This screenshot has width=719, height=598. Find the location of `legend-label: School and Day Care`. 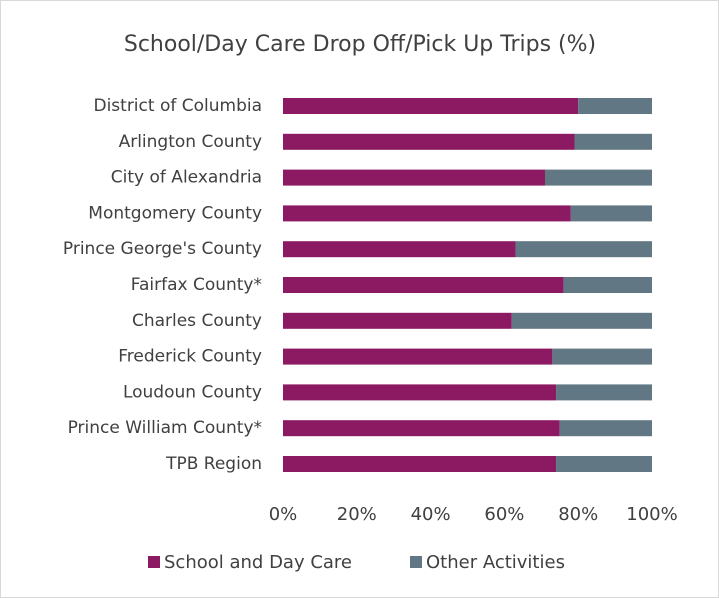

legend-label: School and Day Care is located at coordinates (258, 562).